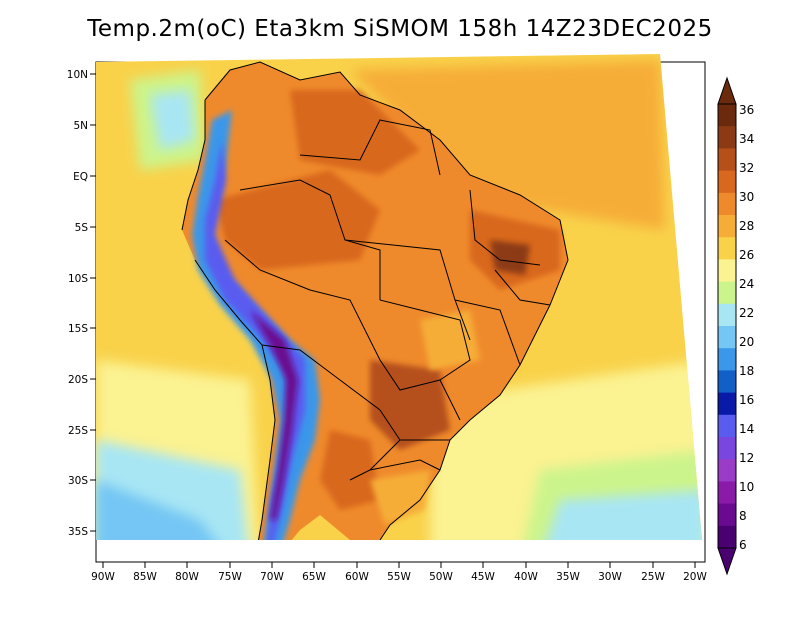 Image resolution: width=800 pixels, height=618 pixels. What do you see at coordinates (357, 577) in the screenshot?
I see `lon-label-60w: 60W` at bounding box center [357, 577].